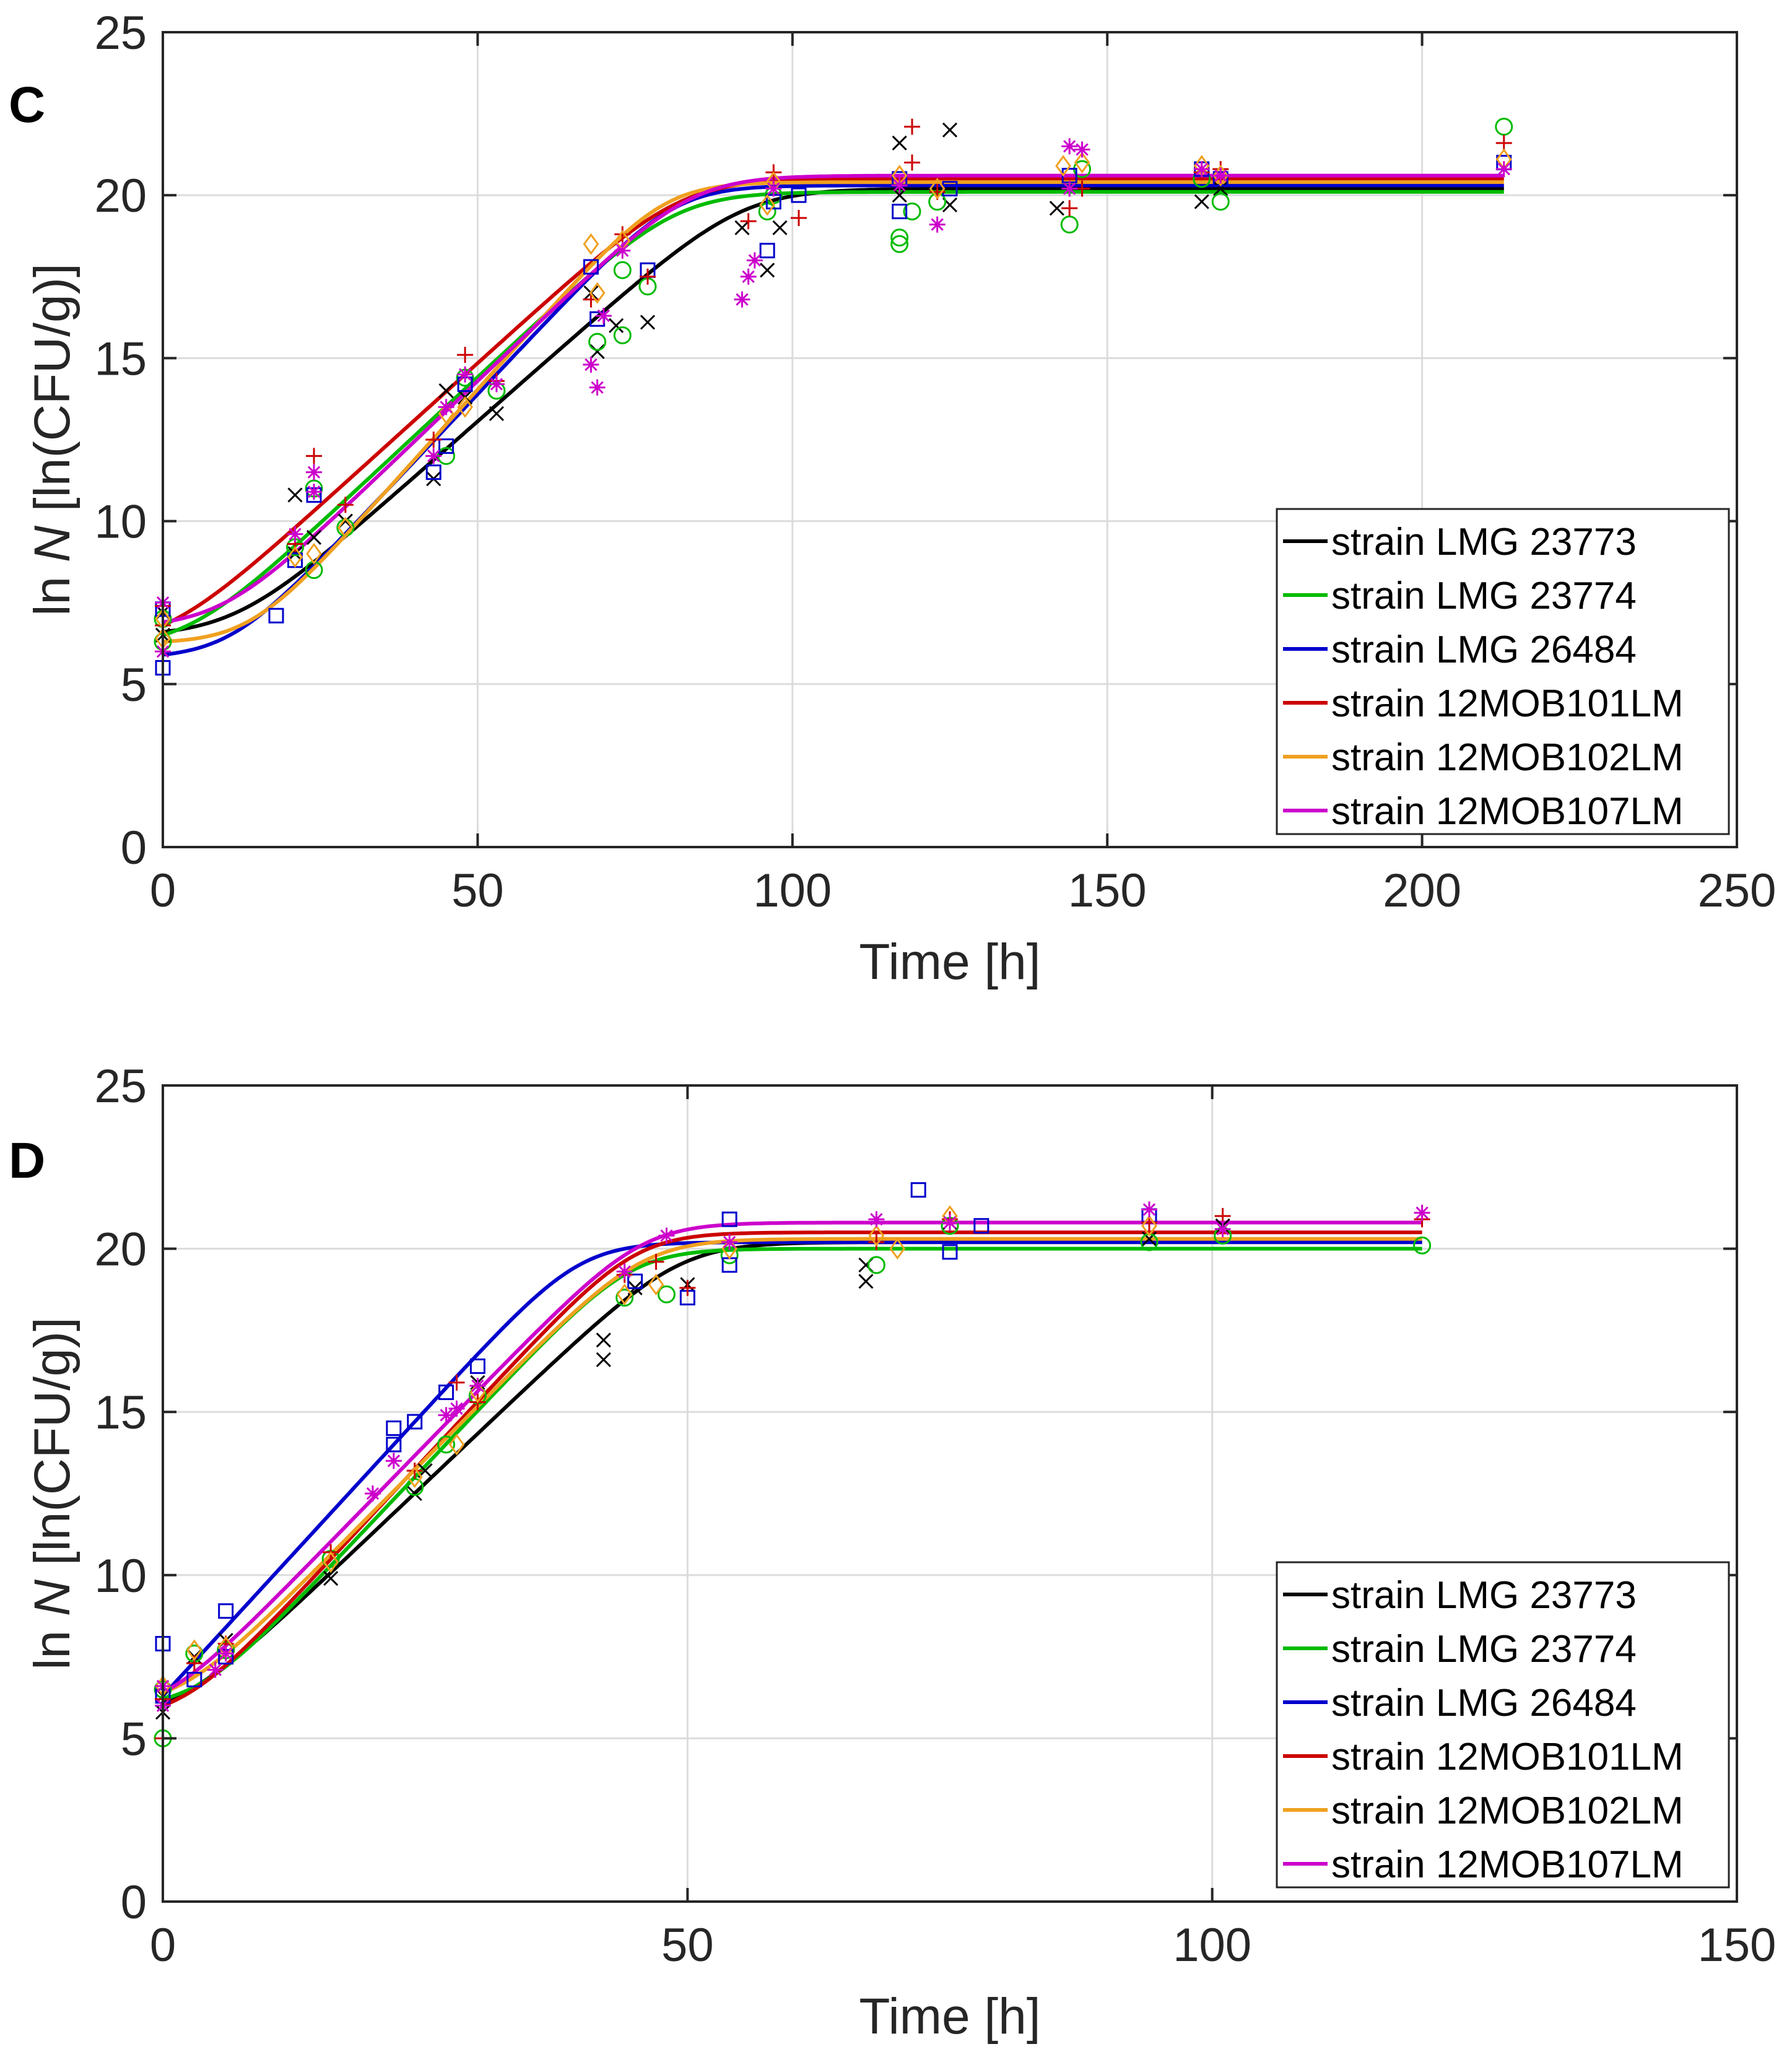 Image resolution: width=1792 pixels, height=2070 pixels. Describe the element at coordinates (1484, 1649) in the screenshot. I see `legend-label: strain LMG 23774` at that location.